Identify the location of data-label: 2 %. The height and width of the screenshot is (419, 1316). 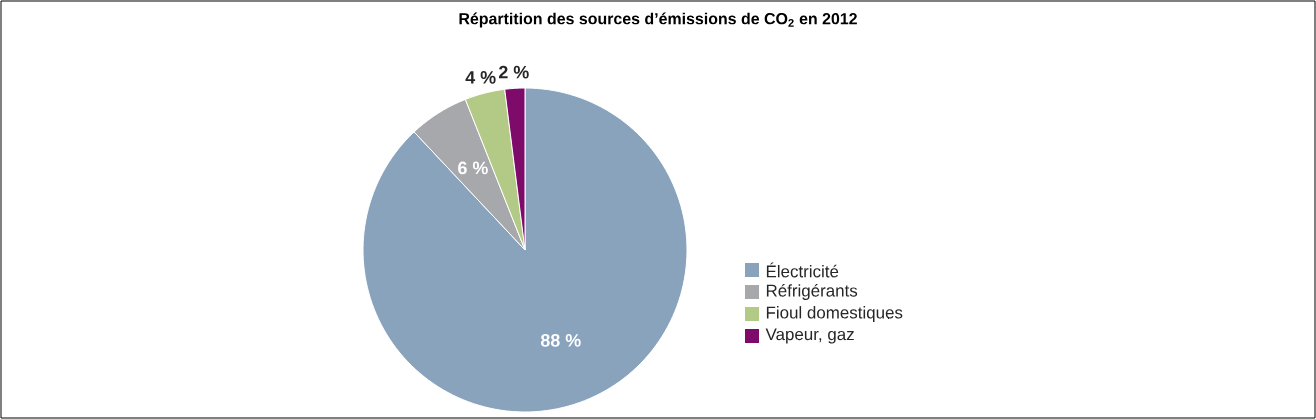
(513, 72).